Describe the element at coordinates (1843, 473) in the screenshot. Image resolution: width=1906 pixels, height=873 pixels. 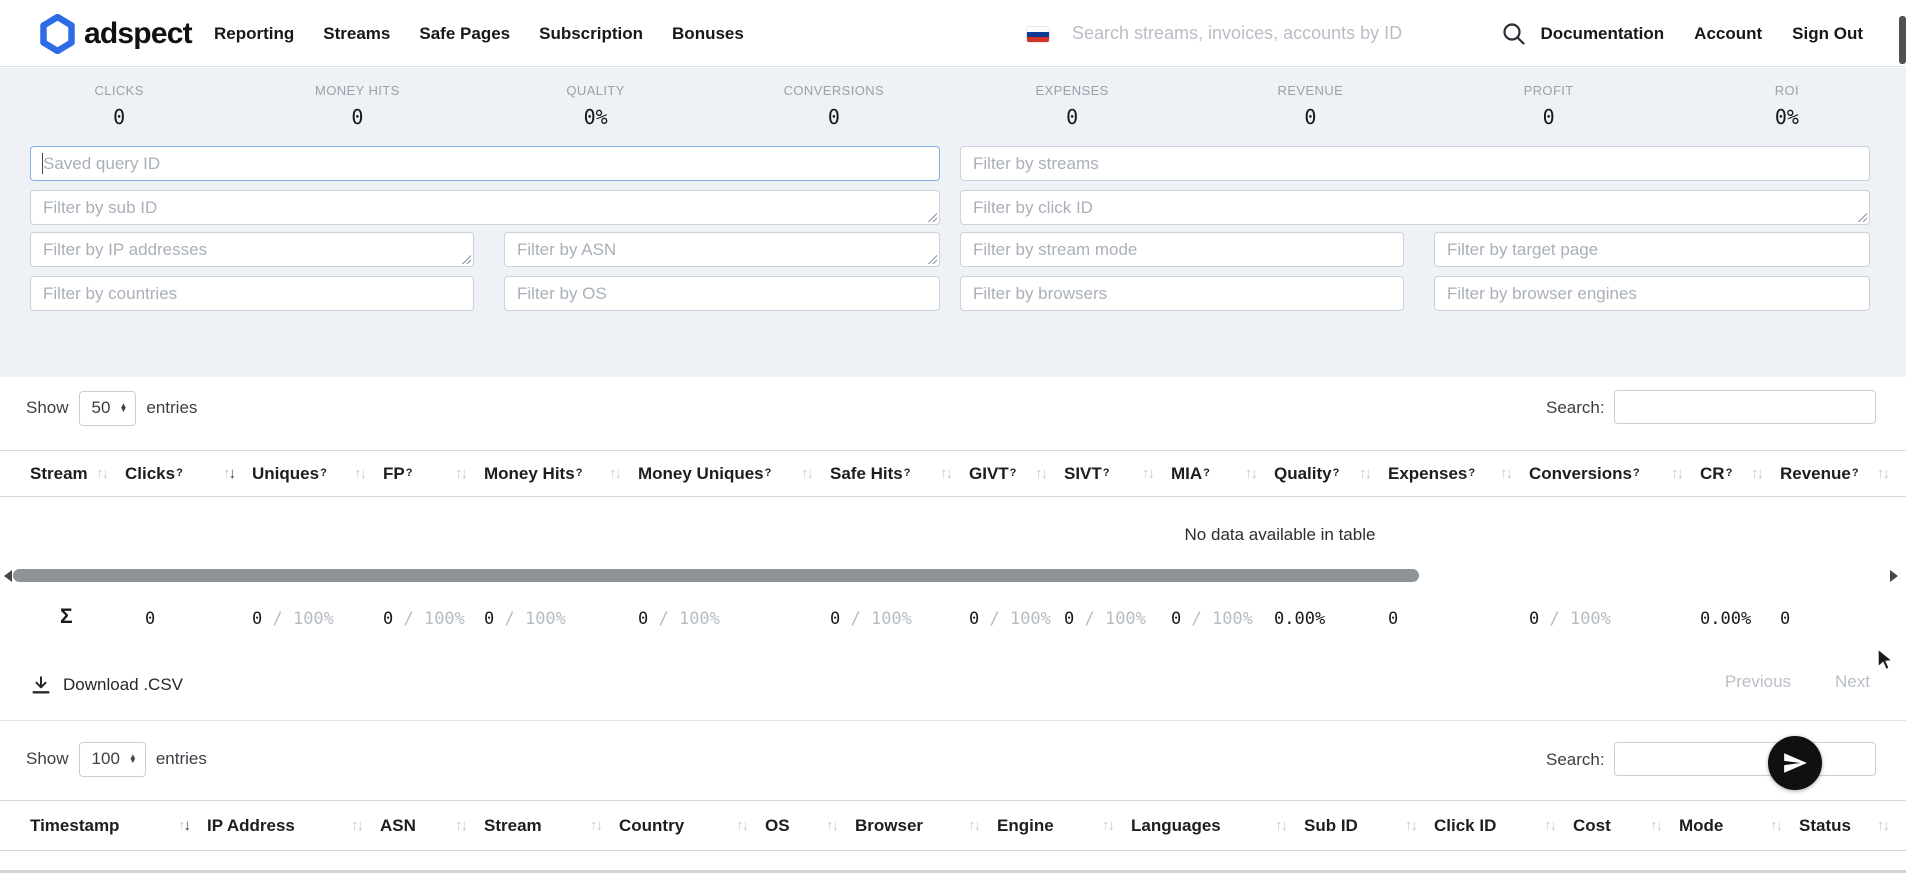
I see `column-header: Revenue? ↑ ↓` at that location.